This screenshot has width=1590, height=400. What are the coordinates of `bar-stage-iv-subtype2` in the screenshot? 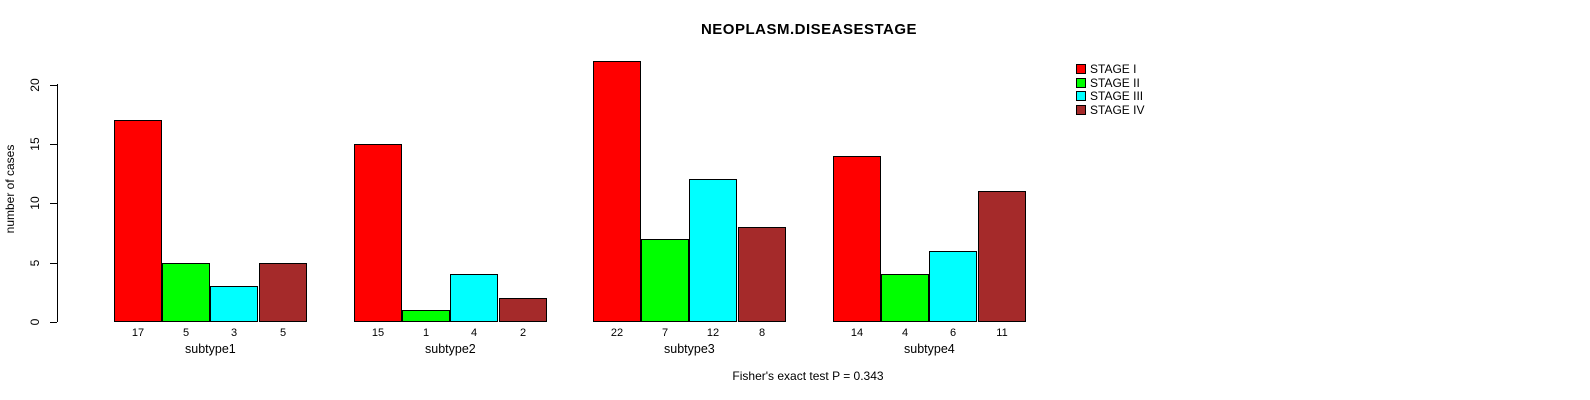 It's located at (523, 310).